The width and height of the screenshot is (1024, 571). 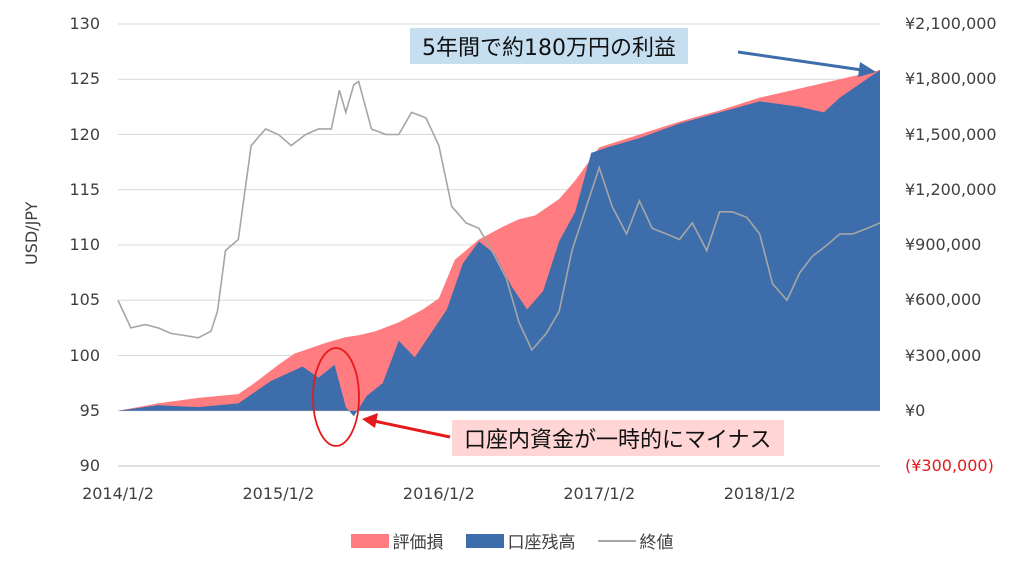 I want to click on left-axis-tick: 95, so click(x=89, y=410).